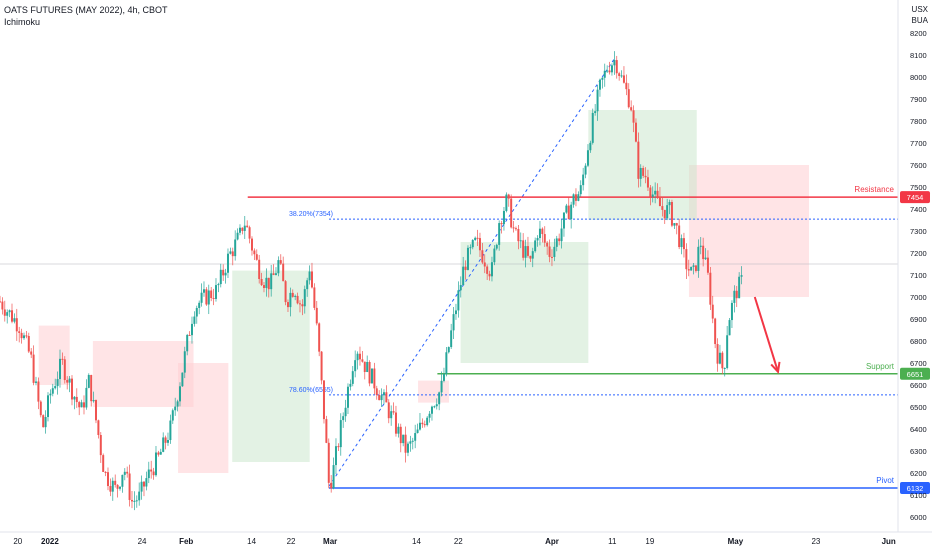 Image resolution: width=932 pixels, height=555 pixels. What do you see at coordinates (311, 390) in the screenshot?
I see `fib-label-1: 78.60%(6555)` at bounding box center [311, 390].